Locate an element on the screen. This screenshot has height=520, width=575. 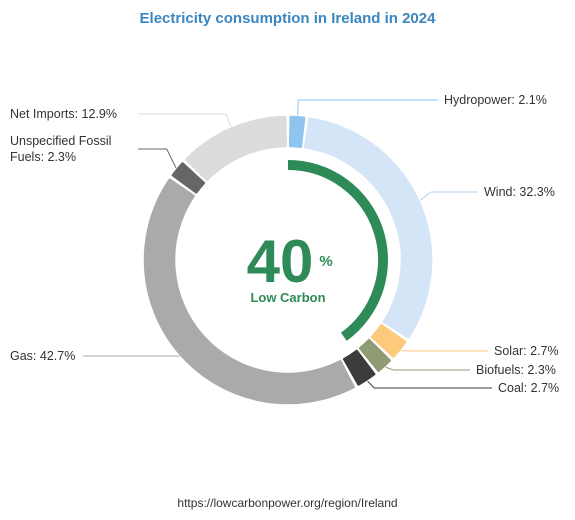
slice-label-wind: Wind: 32.3% is located at coordinates (519, 192).